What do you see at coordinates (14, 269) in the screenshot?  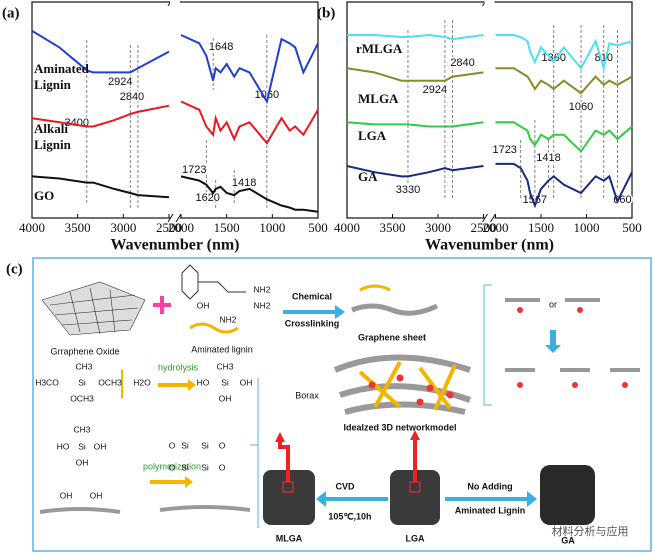 I see `panel-label: (c)` at bounding box center [14, 269].